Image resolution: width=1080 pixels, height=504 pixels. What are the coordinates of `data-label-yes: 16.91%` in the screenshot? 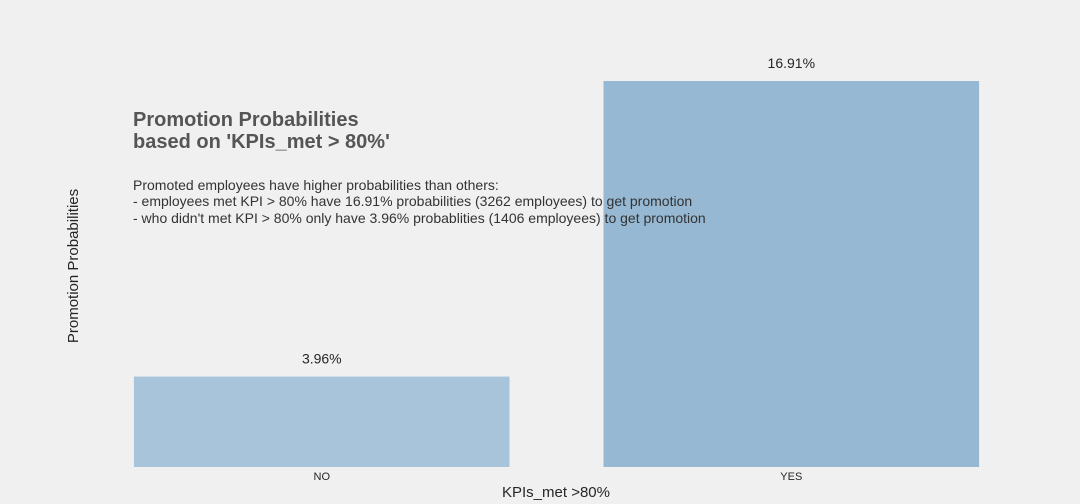 It's located at (791, 63).